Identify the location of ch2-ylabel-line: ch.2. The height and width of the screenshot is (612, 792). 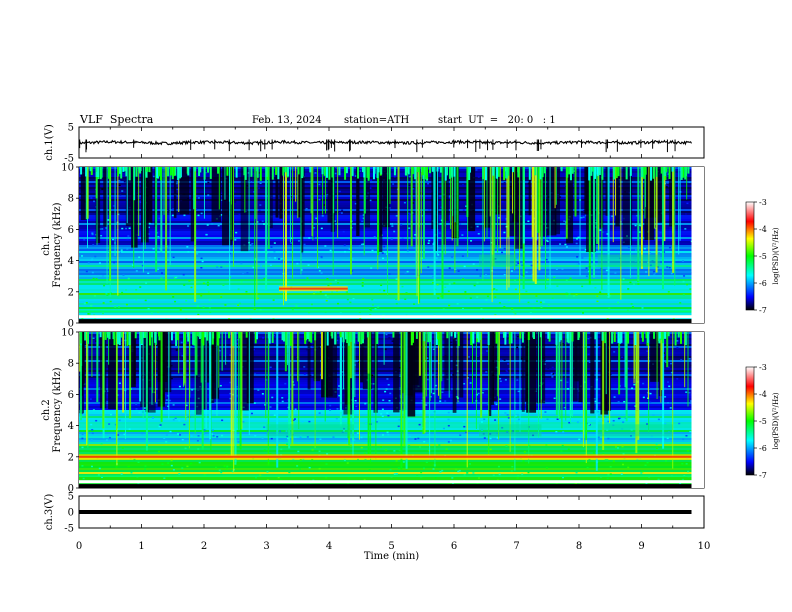
(46, 410).